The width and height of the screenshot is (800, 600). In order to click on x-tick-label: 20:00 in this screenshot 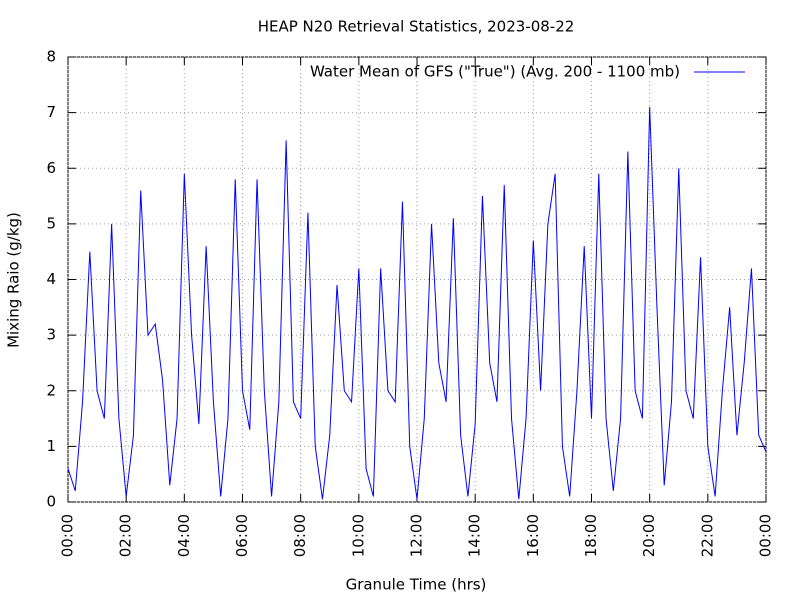, I will do `click(649, 535)`.